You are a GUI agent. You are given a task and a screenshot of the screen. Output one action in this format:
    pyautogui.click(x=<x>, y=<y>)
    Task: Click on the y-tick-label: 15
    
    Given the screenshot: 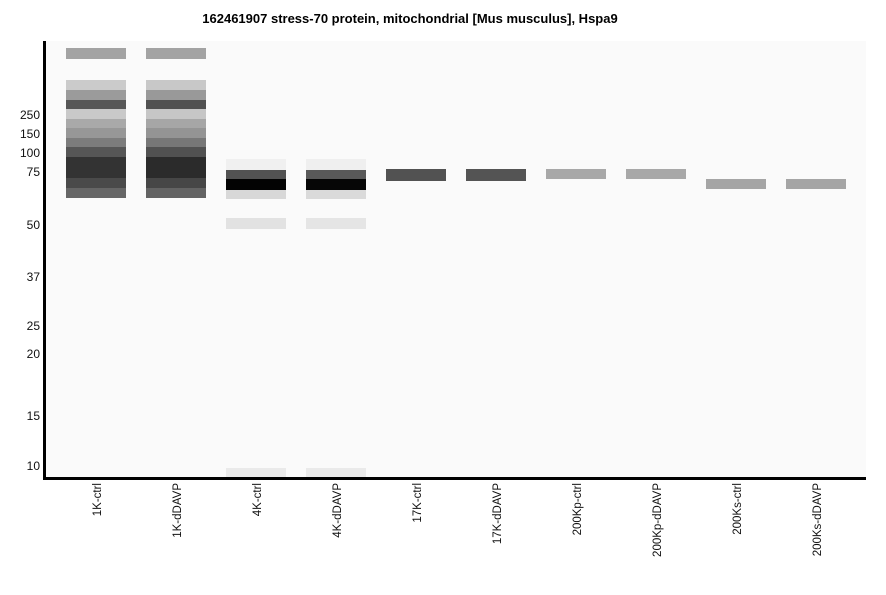 What is the action you would take?
    pyautogui.click(x=33, y=416)
    